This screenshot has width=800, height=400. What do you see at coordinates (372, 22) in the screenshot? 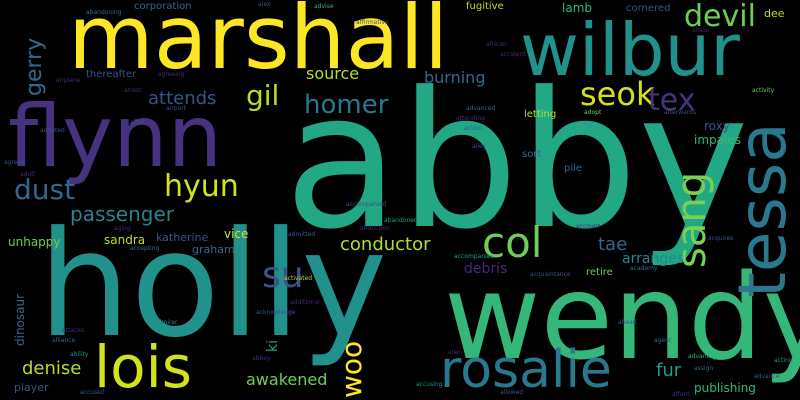
I see `word-affirmative: affirmative` at bounding box center [372, 22].